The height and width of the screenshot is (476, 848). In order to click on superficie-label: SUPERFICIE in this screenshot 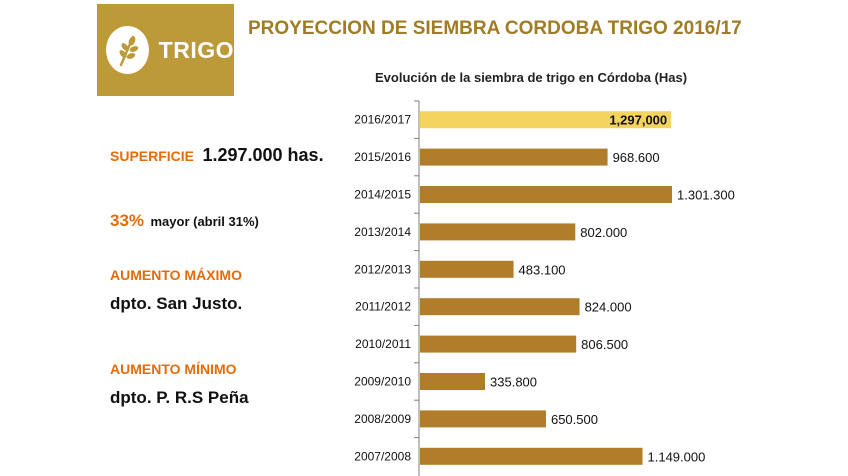, I will do `click(152, 156)`.